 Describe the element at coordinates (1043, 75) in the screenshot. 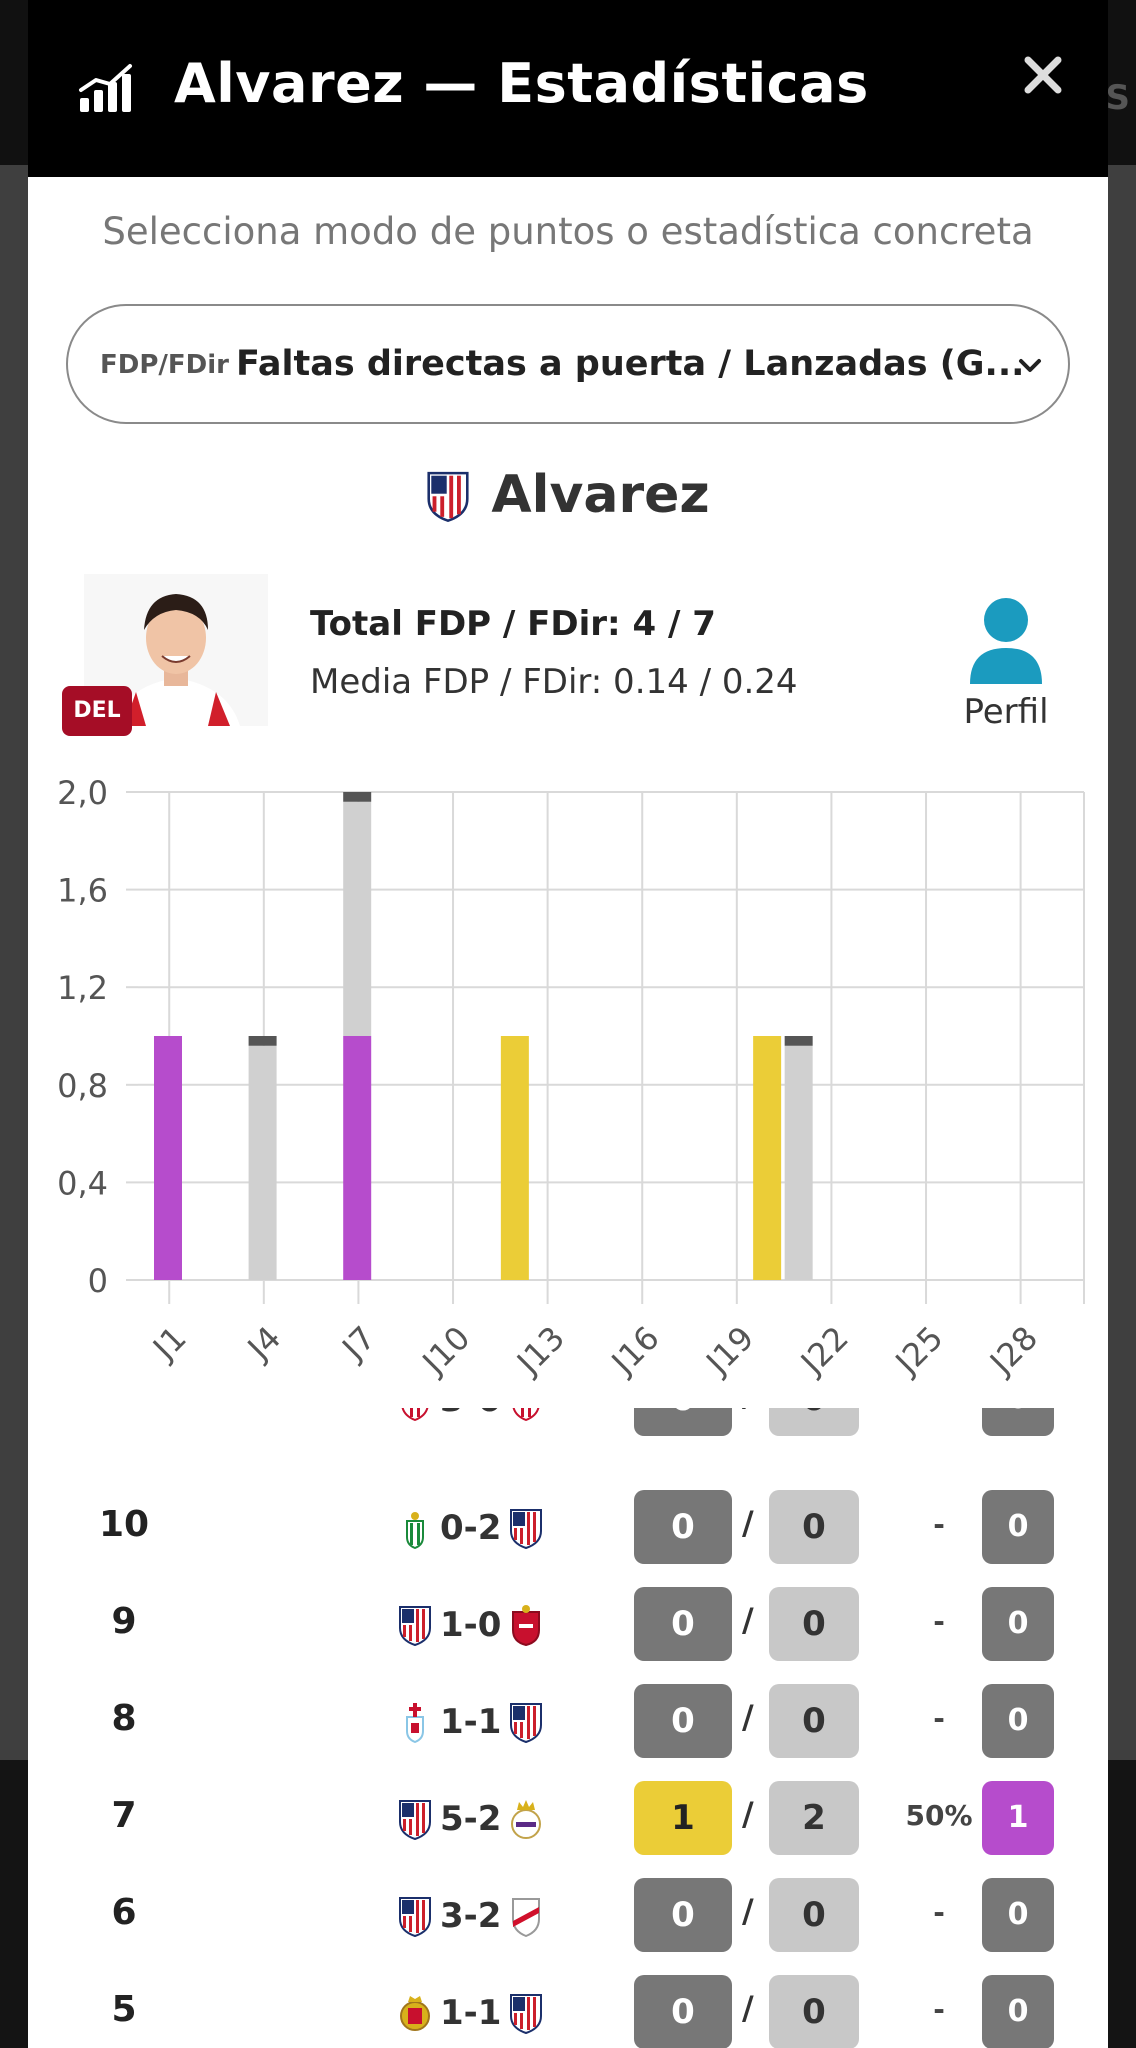

I see `close-icon` at that location.